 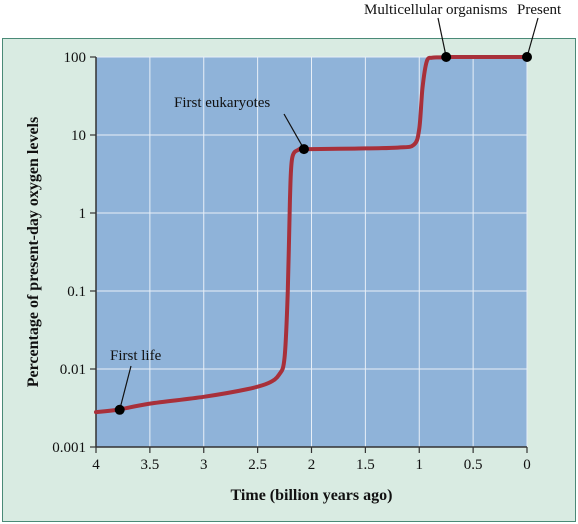 I want to click on annotation-label: First eukaryotes, so click(x=222, y=103).